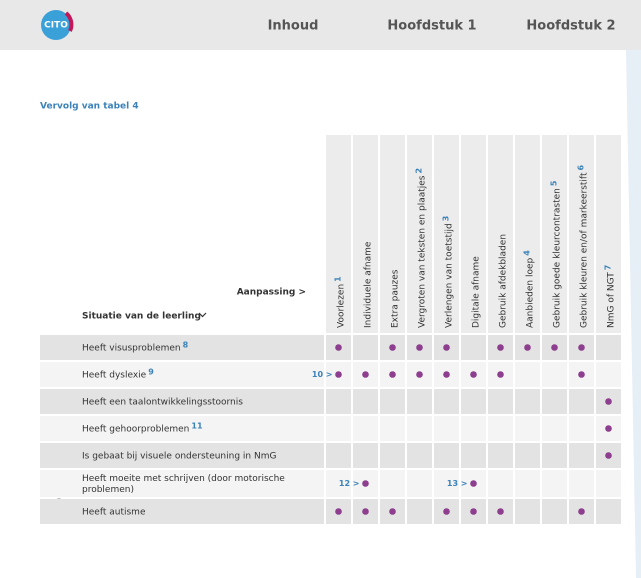 This screenshot has height=578, width=641. I want to click on row-label-text: Heeft een taalontwikkelingsstoornis, so click(162, 402).